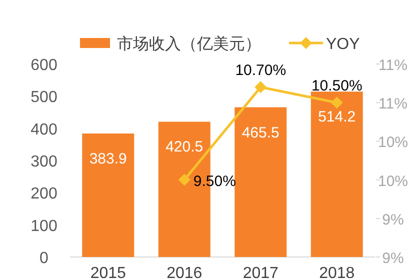 The height and width of the screenshot is (280, 415). What do you see at coordinates (336, 86) in the screenshot?
I see `data-label: 10.50%` at bounding box center [336, 86].